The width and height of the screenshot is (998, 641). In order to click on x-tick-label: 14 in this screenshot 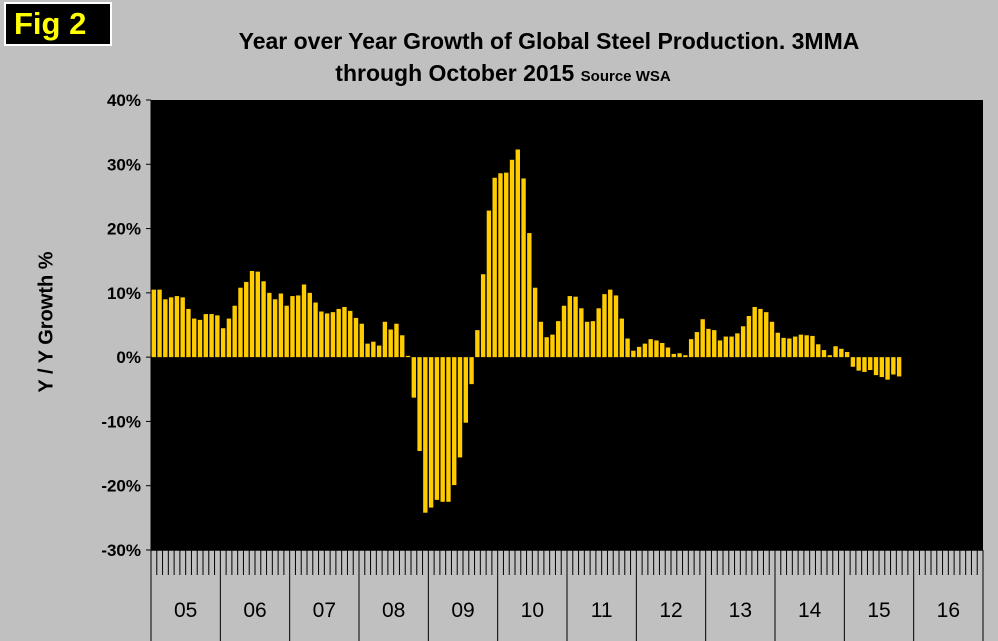, I will do `click(810, 610)`.